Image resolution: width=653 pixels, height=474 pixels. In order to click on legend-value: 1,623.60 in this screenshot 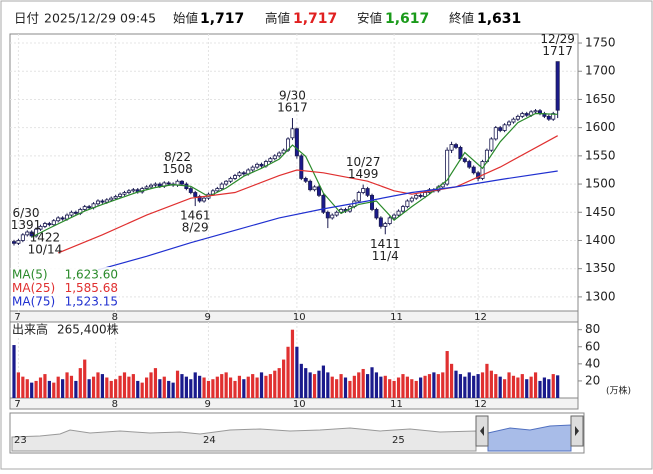, I will do `click(91, 275)`.